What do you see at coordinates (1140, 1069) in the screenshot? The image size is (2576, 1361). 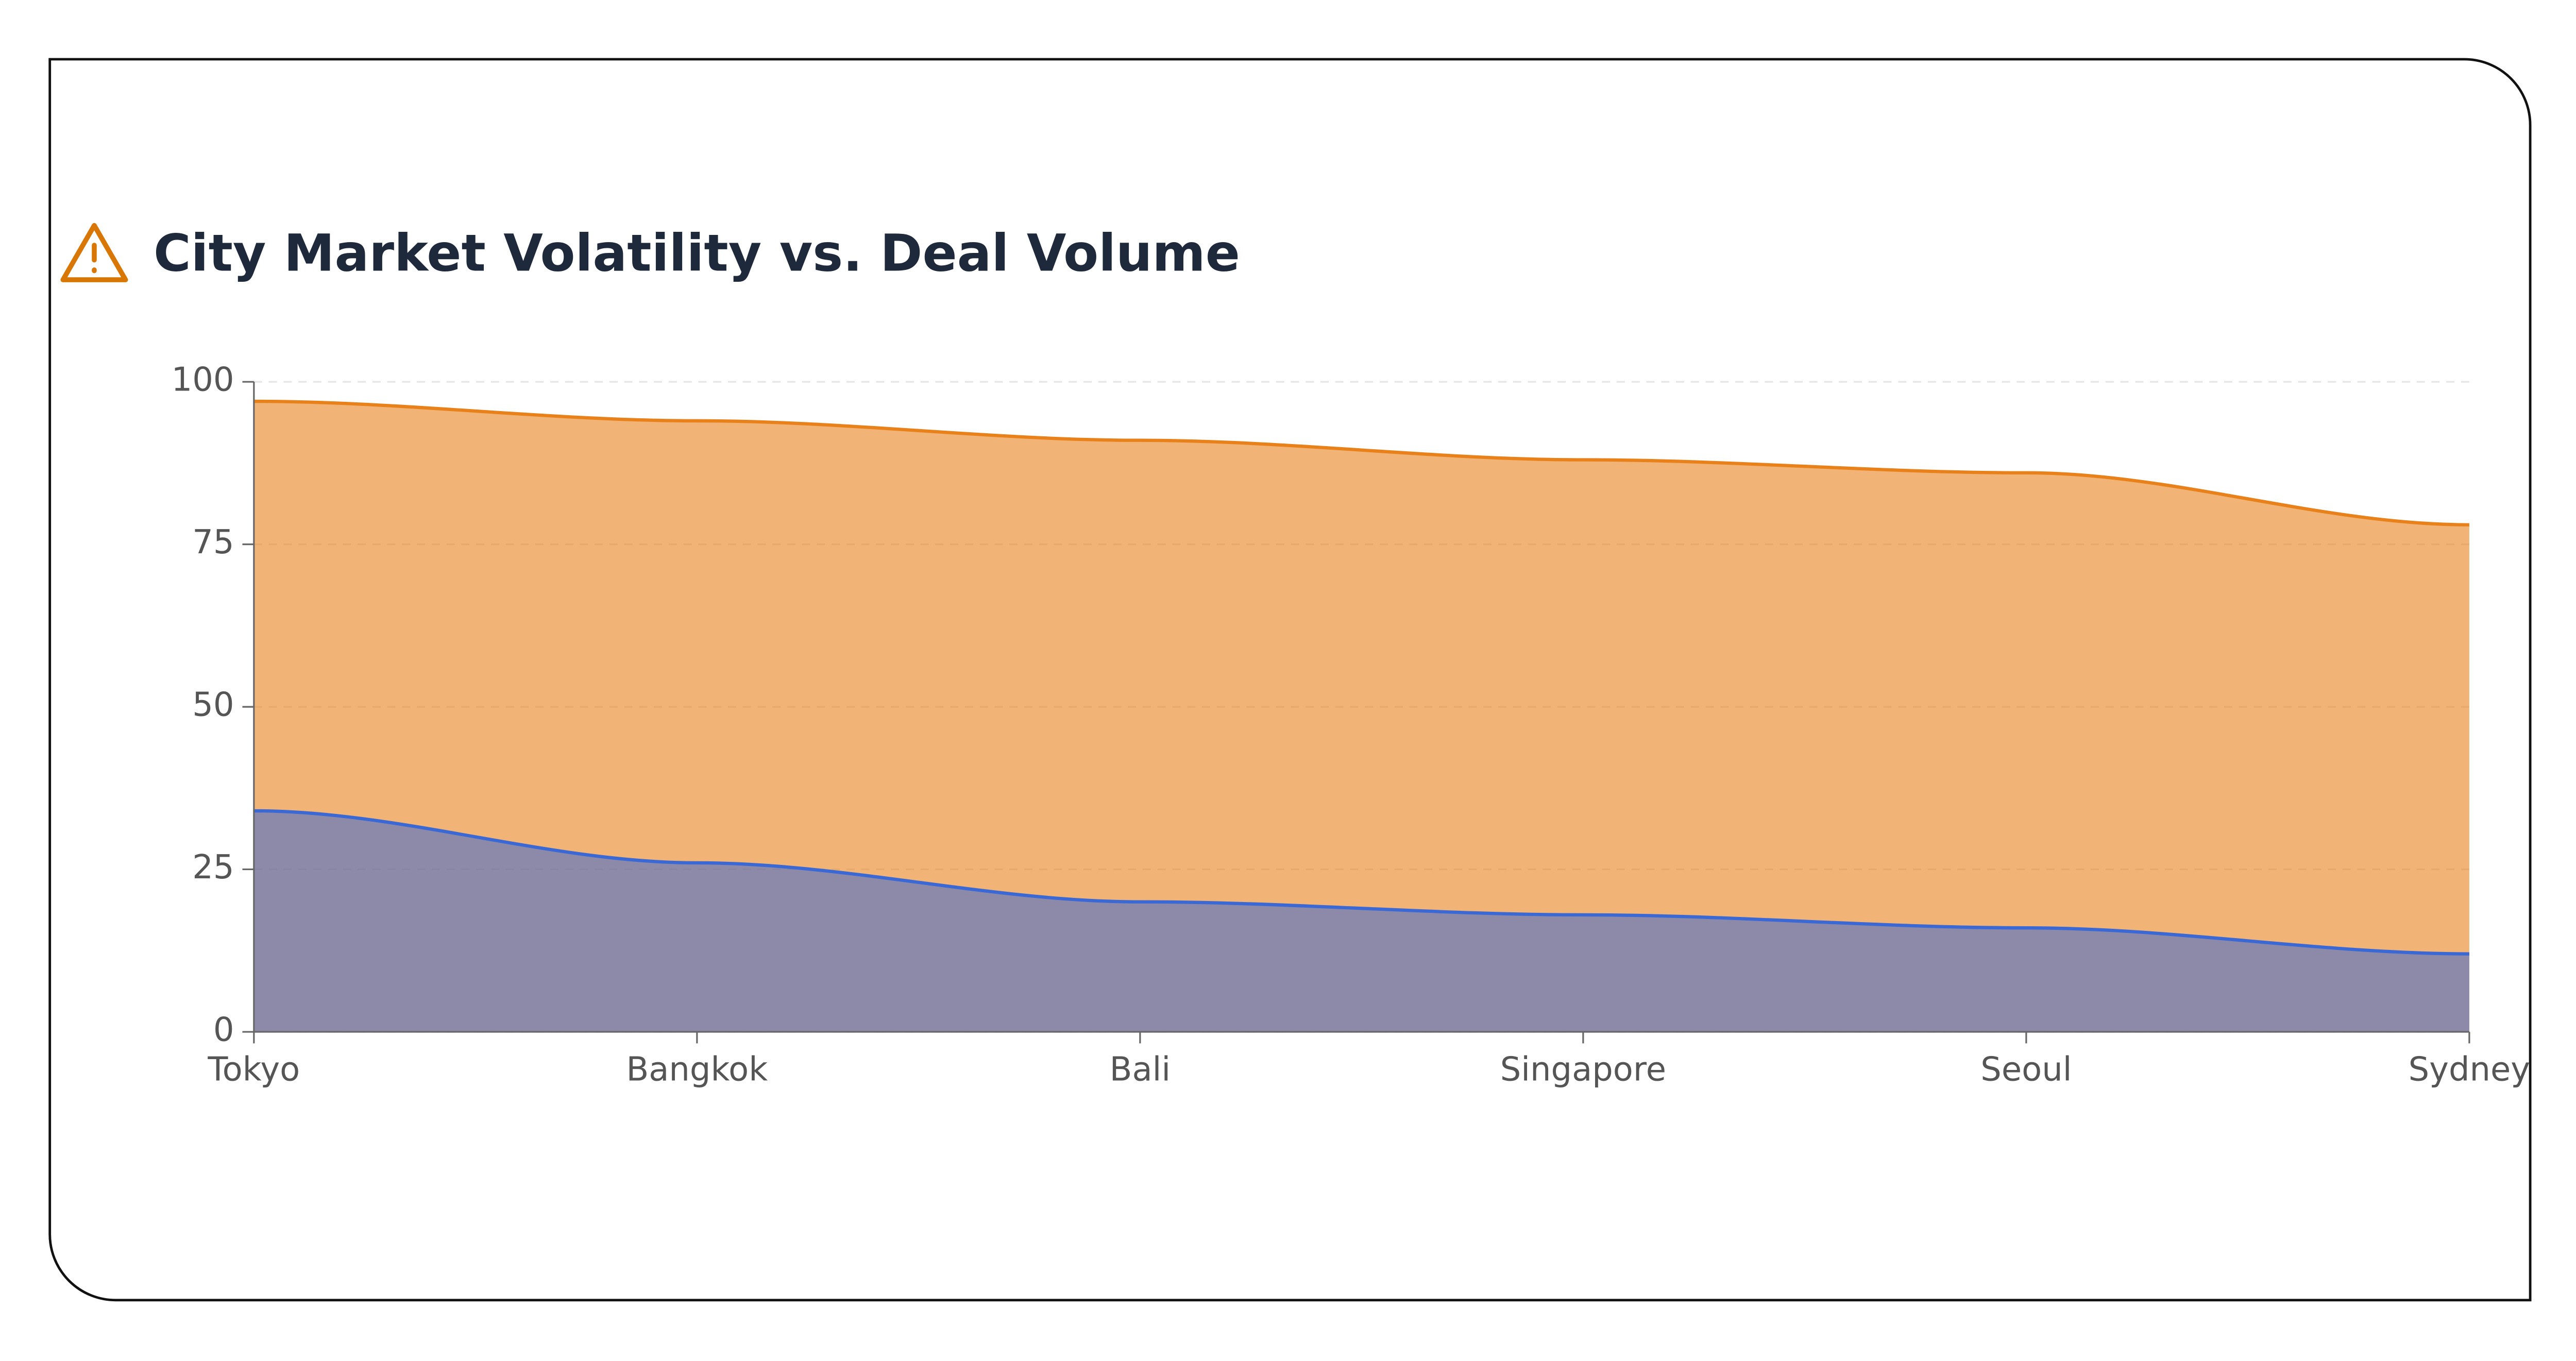 I see `x-tick-label: Bali` at bounding box center [1140, 1069].